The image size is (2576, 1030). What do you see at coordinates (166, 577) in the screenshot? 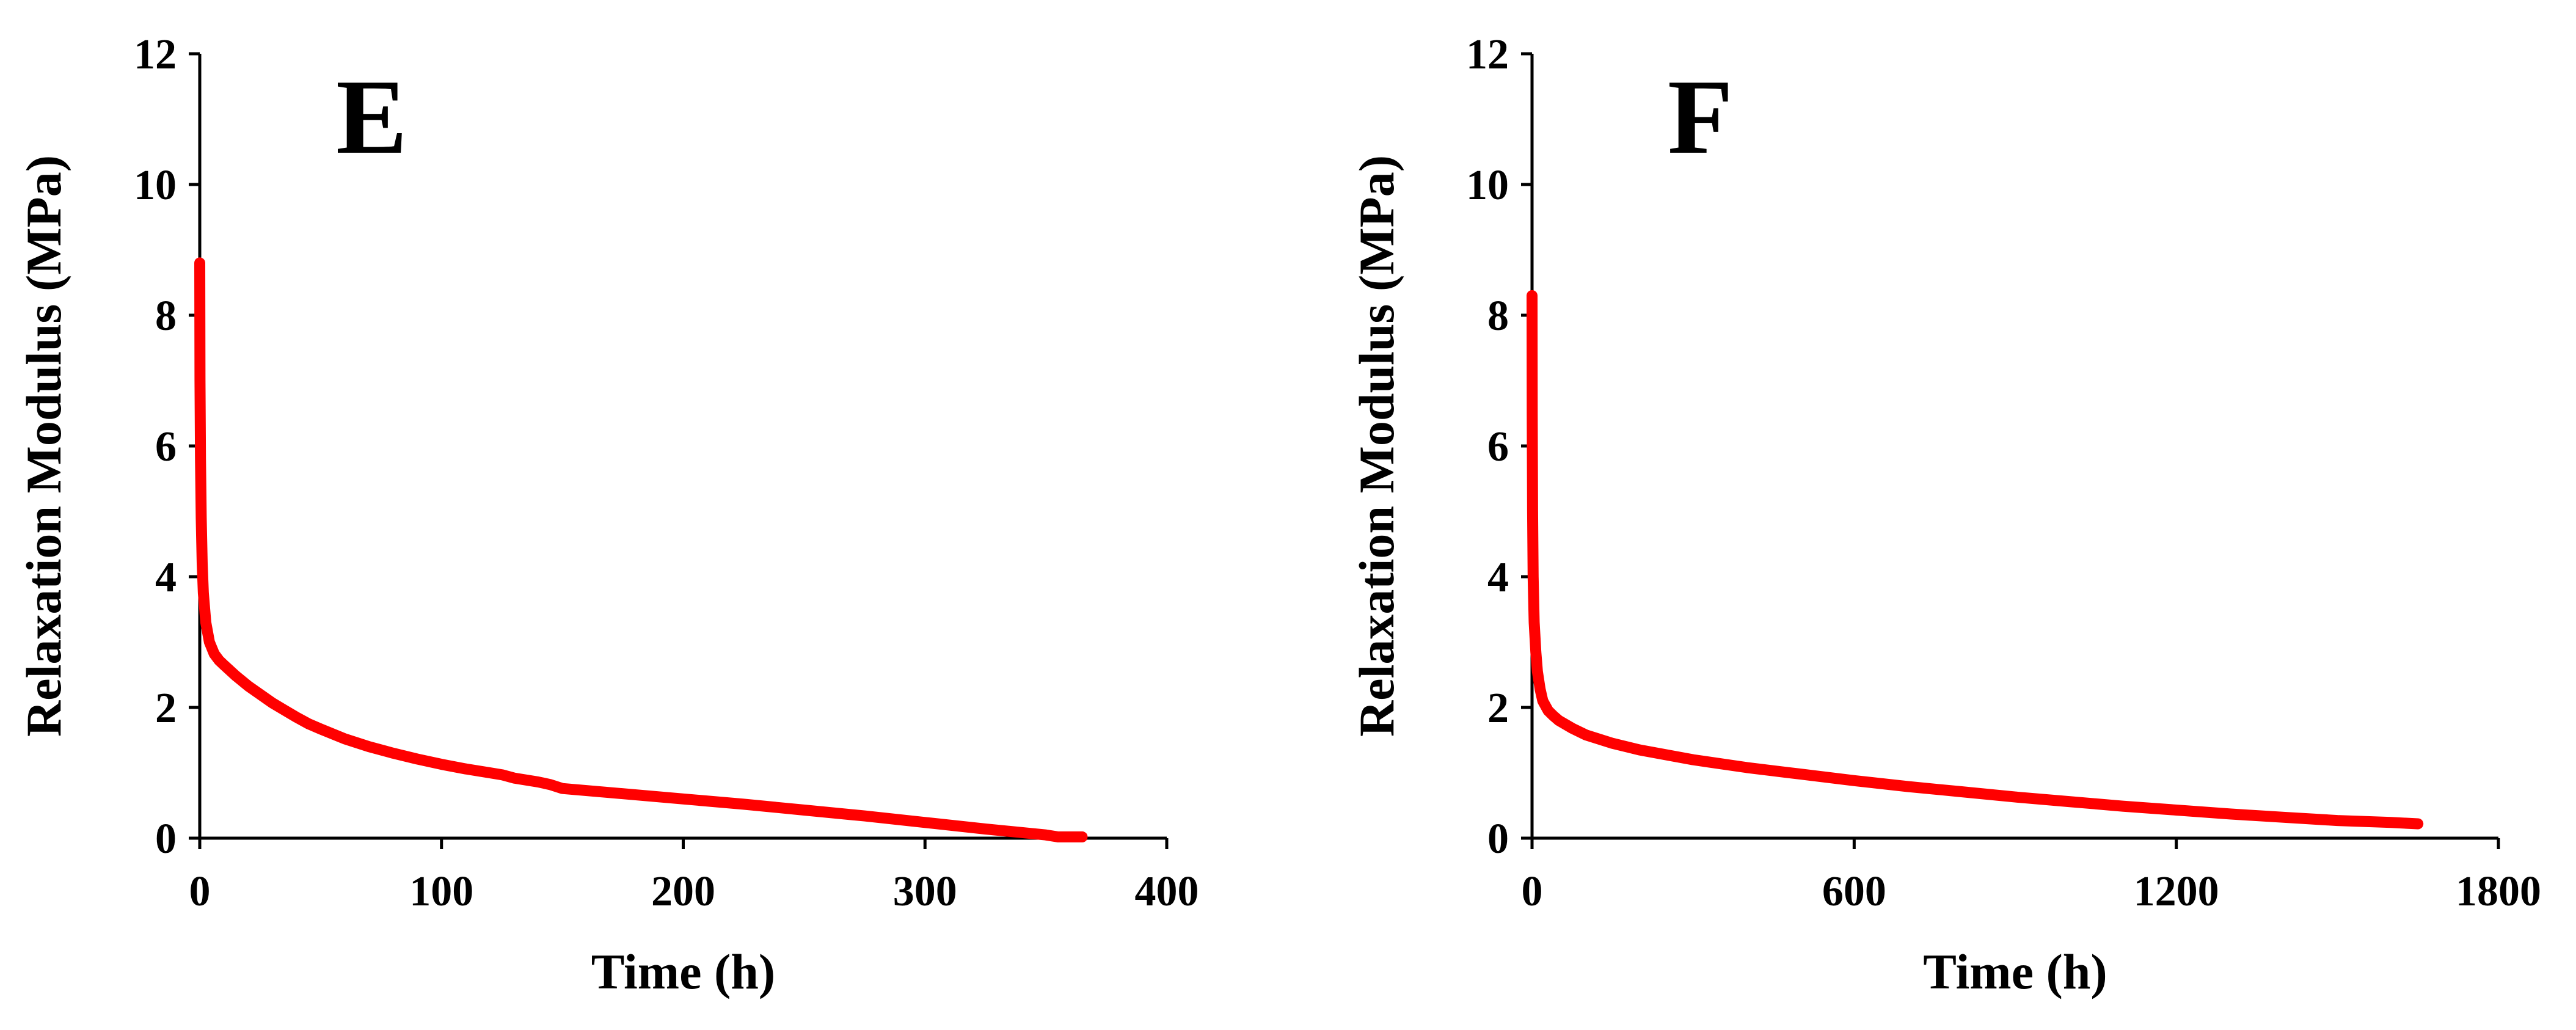
I see `panel-e-y-tick-label: 4` at bounding box center [166, 577].